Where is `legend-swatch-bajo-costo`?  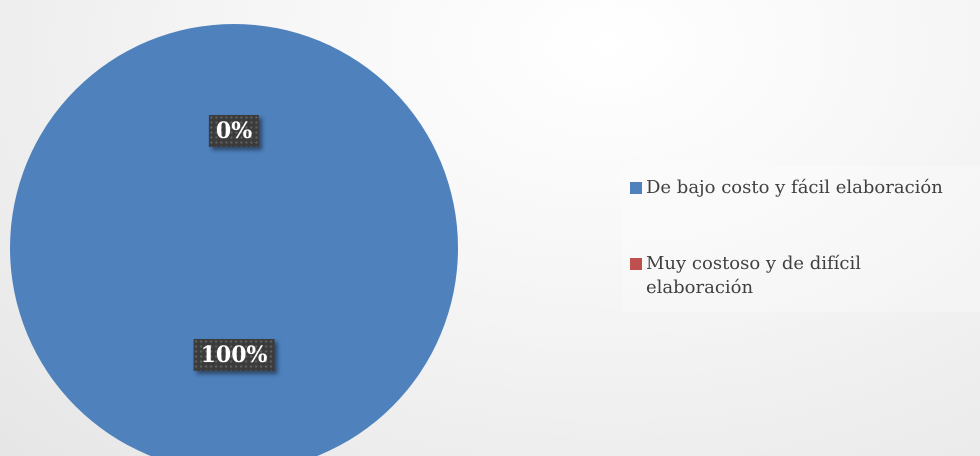 legend-swatch-bajo-costo is located at coordinates (636, 188).